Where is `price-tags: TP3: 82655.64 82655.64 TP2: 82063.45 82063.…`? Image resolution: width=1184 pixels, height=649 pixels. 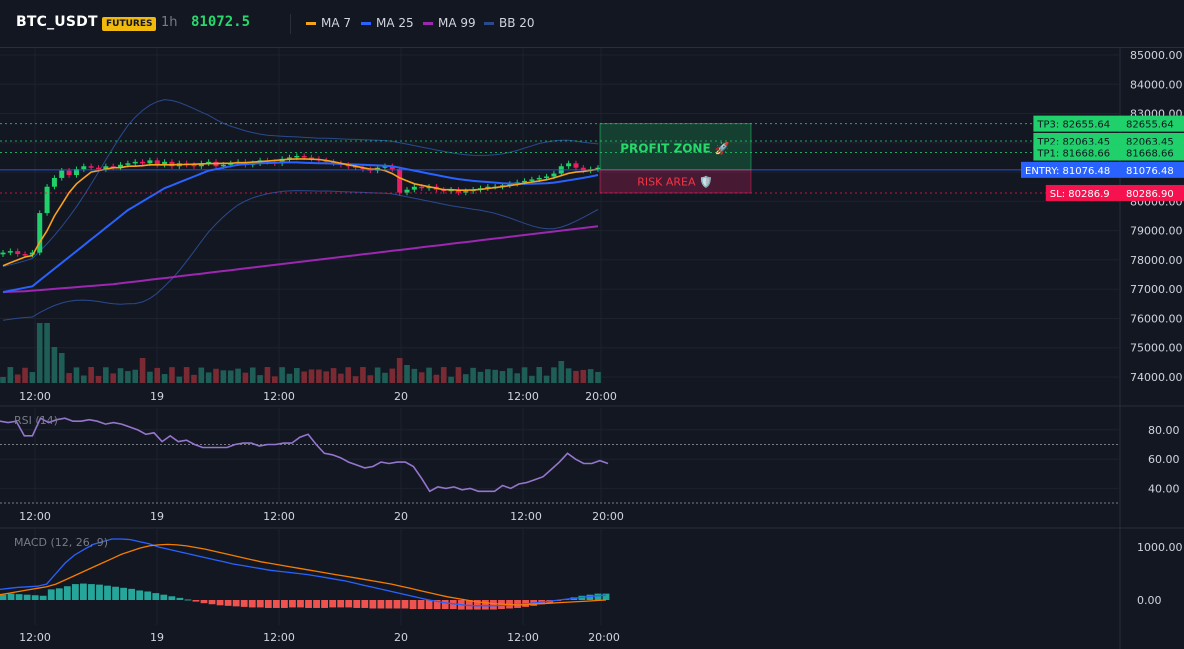
price-tags: TP3: 82655.64 82655.64 TP2: 82063.45 82063.… is located at coordinates (1102, 158).